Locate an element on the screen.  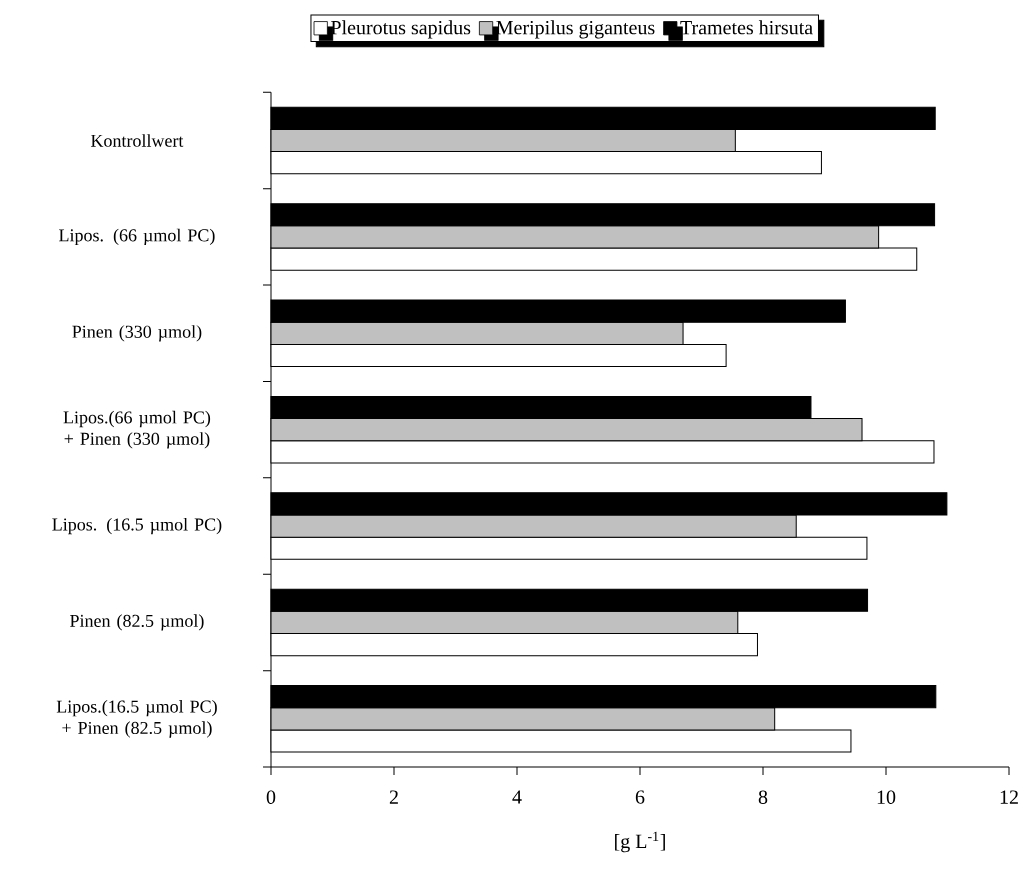
x-tick-label: 2 is located at coordinates (393, 797).